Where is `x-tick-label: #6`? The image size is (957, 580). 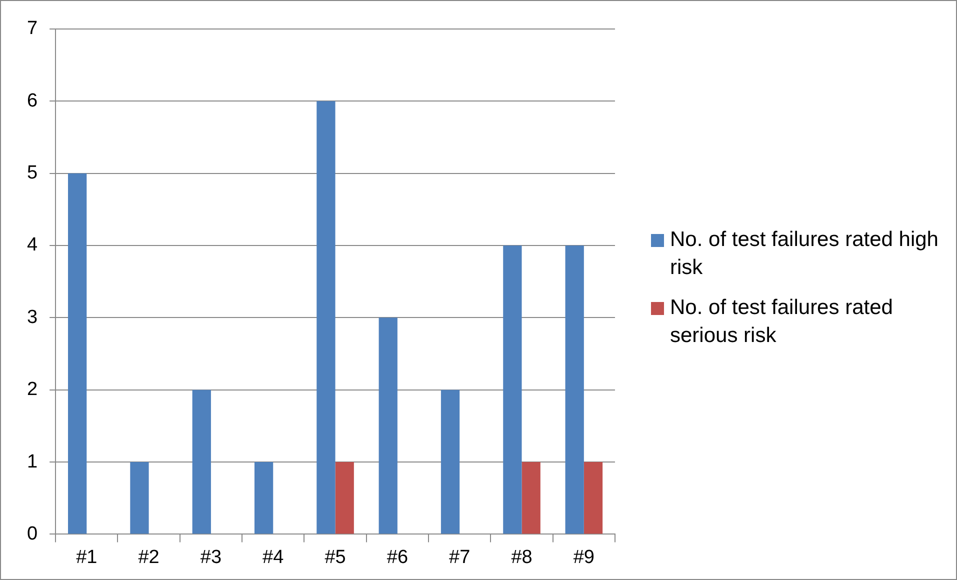
x-tick-label: #6 is located at coordinates (397, 557).